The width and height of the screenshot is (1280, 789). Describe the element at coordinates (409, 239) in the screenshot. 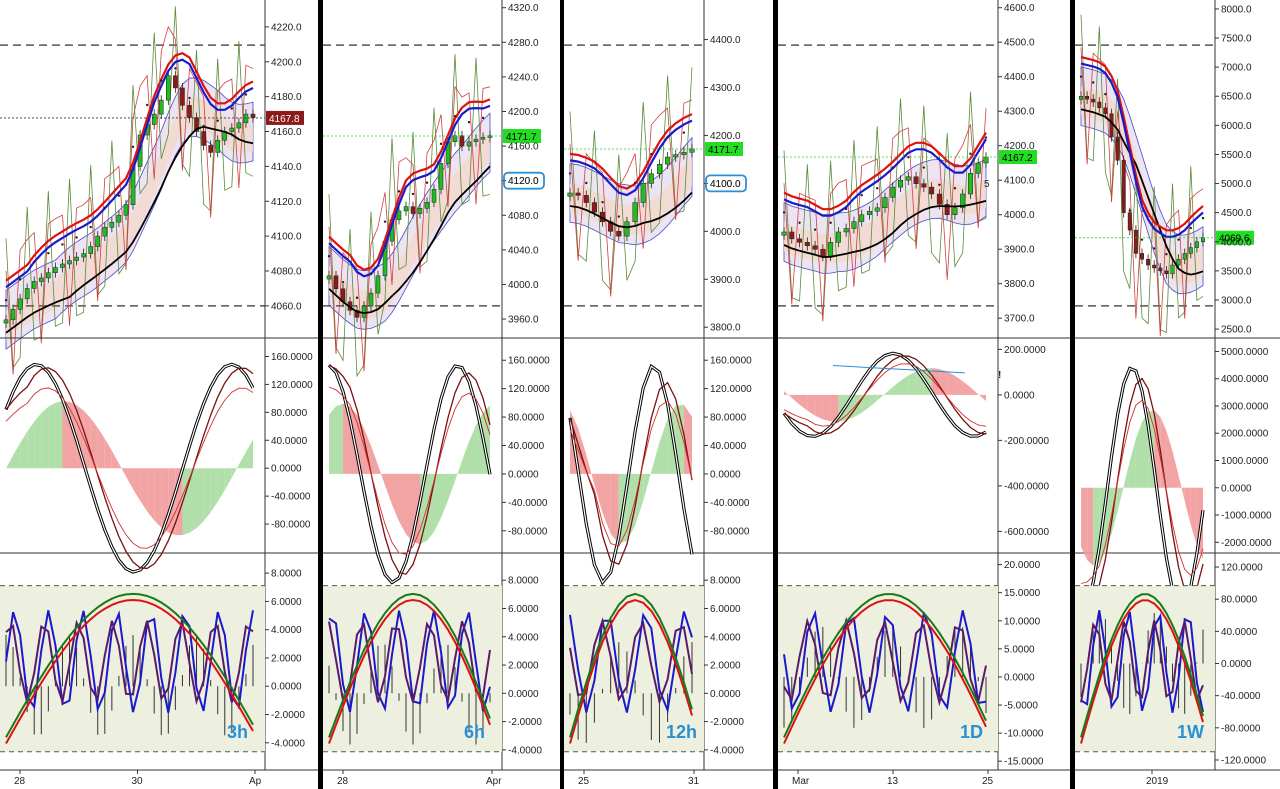

I see `sma-black` at that location.